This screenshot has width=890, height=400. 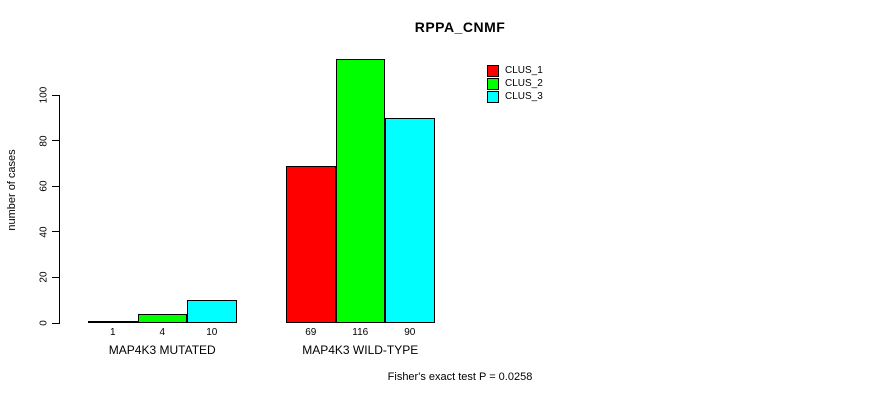 What do you see at coordinates (311, 332) in the screenshot?
I see `bar-value-label: 69` at bounding box center [311, 332].